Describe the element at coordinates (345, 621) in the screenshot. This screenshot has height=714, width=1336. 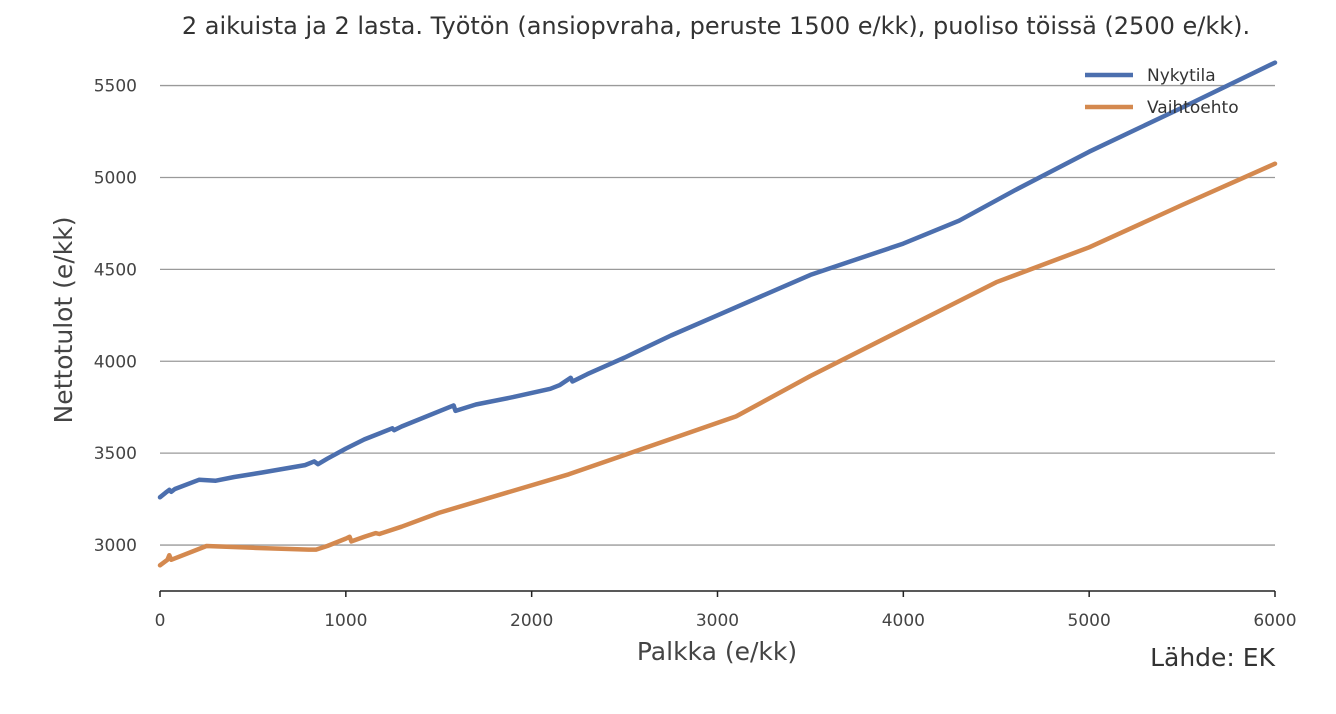
I see `x-tick-label: 1000` at that location.